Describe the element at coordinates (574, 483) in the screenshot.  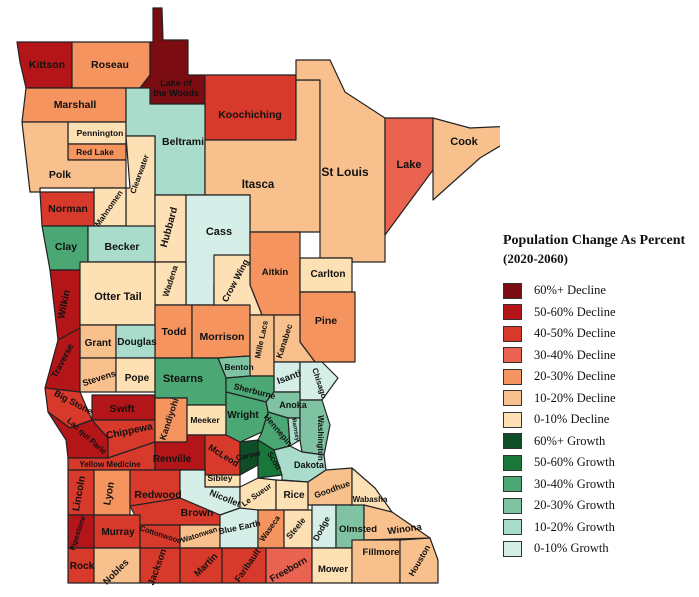
I see `legend-label: 30-40% Growth` at that location.